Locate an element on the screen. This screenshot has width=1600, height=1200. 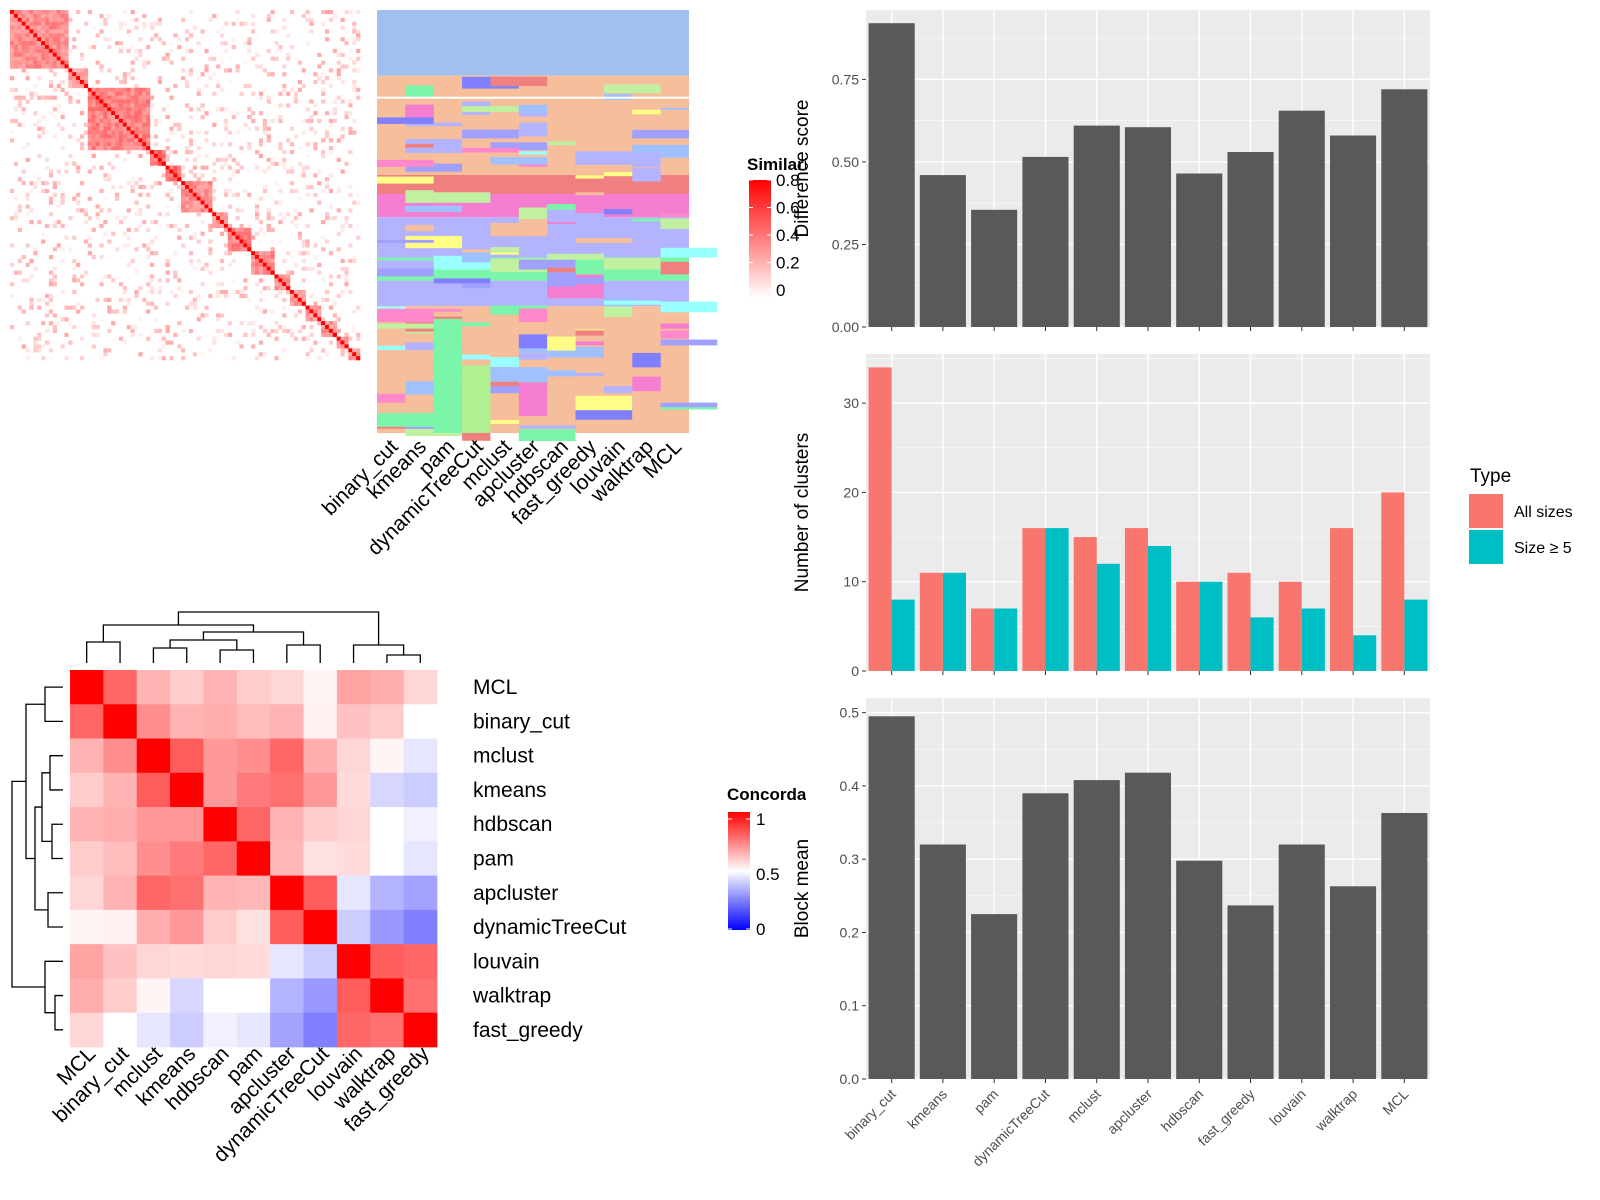
similarity-legend-title: Similarity is located at coordinates (785, 164).